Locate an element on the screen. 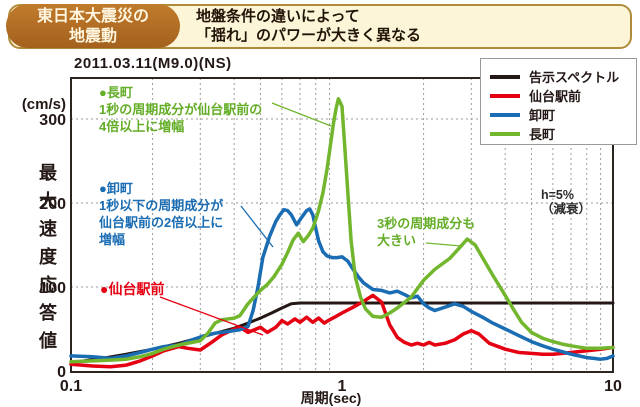 This screenshot has width=640, height=407. annotation-damping-line1: h=5% is located at coordinates (558, 195).